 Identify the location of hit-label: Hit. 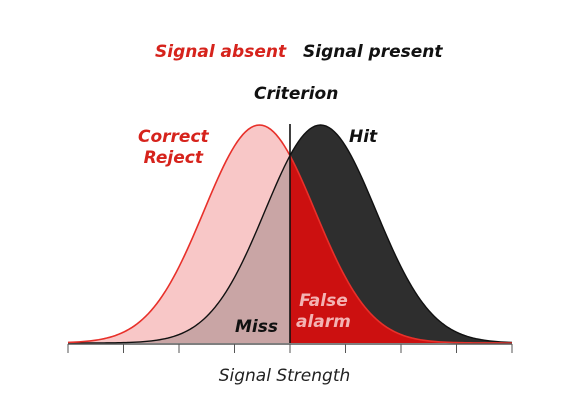
(363, 137).